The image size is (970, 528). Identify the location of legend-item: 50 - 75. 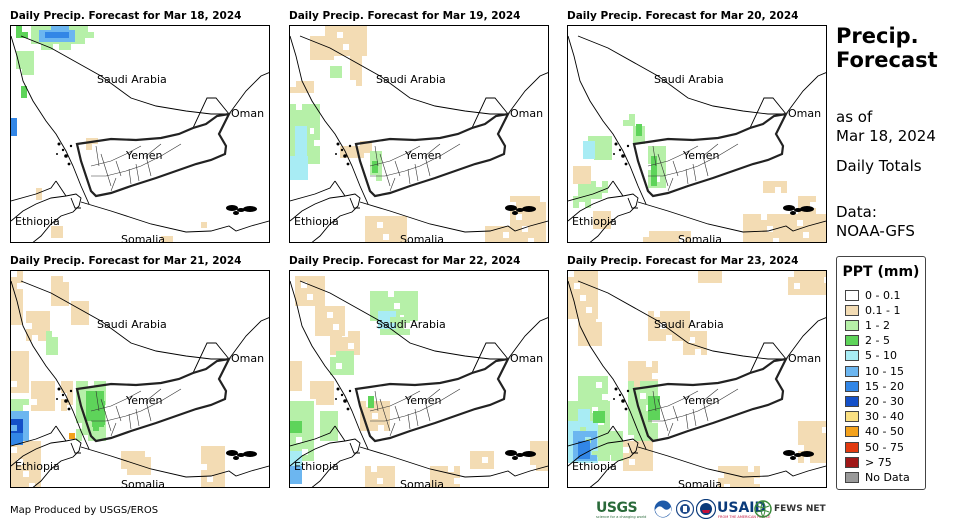
(874, 447).